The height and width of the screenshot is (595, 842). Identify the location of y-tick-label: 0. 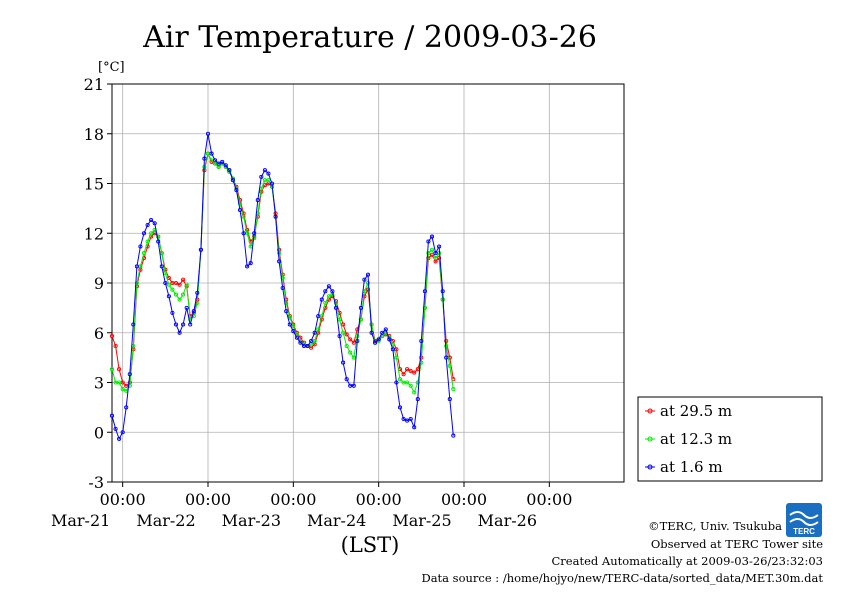
(99, 432).